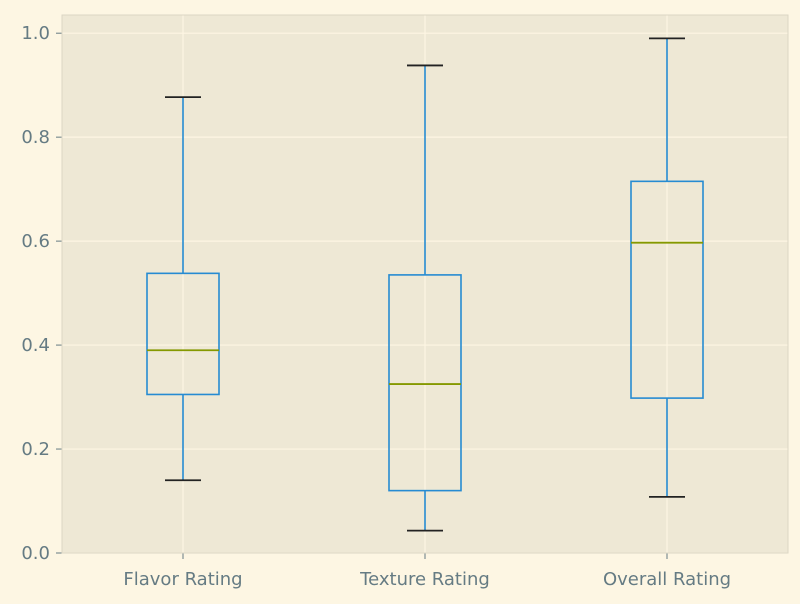 This screenshot has width=800, height=604. I want to click on x-tick-label: Overall Rating, so click(667, 579).